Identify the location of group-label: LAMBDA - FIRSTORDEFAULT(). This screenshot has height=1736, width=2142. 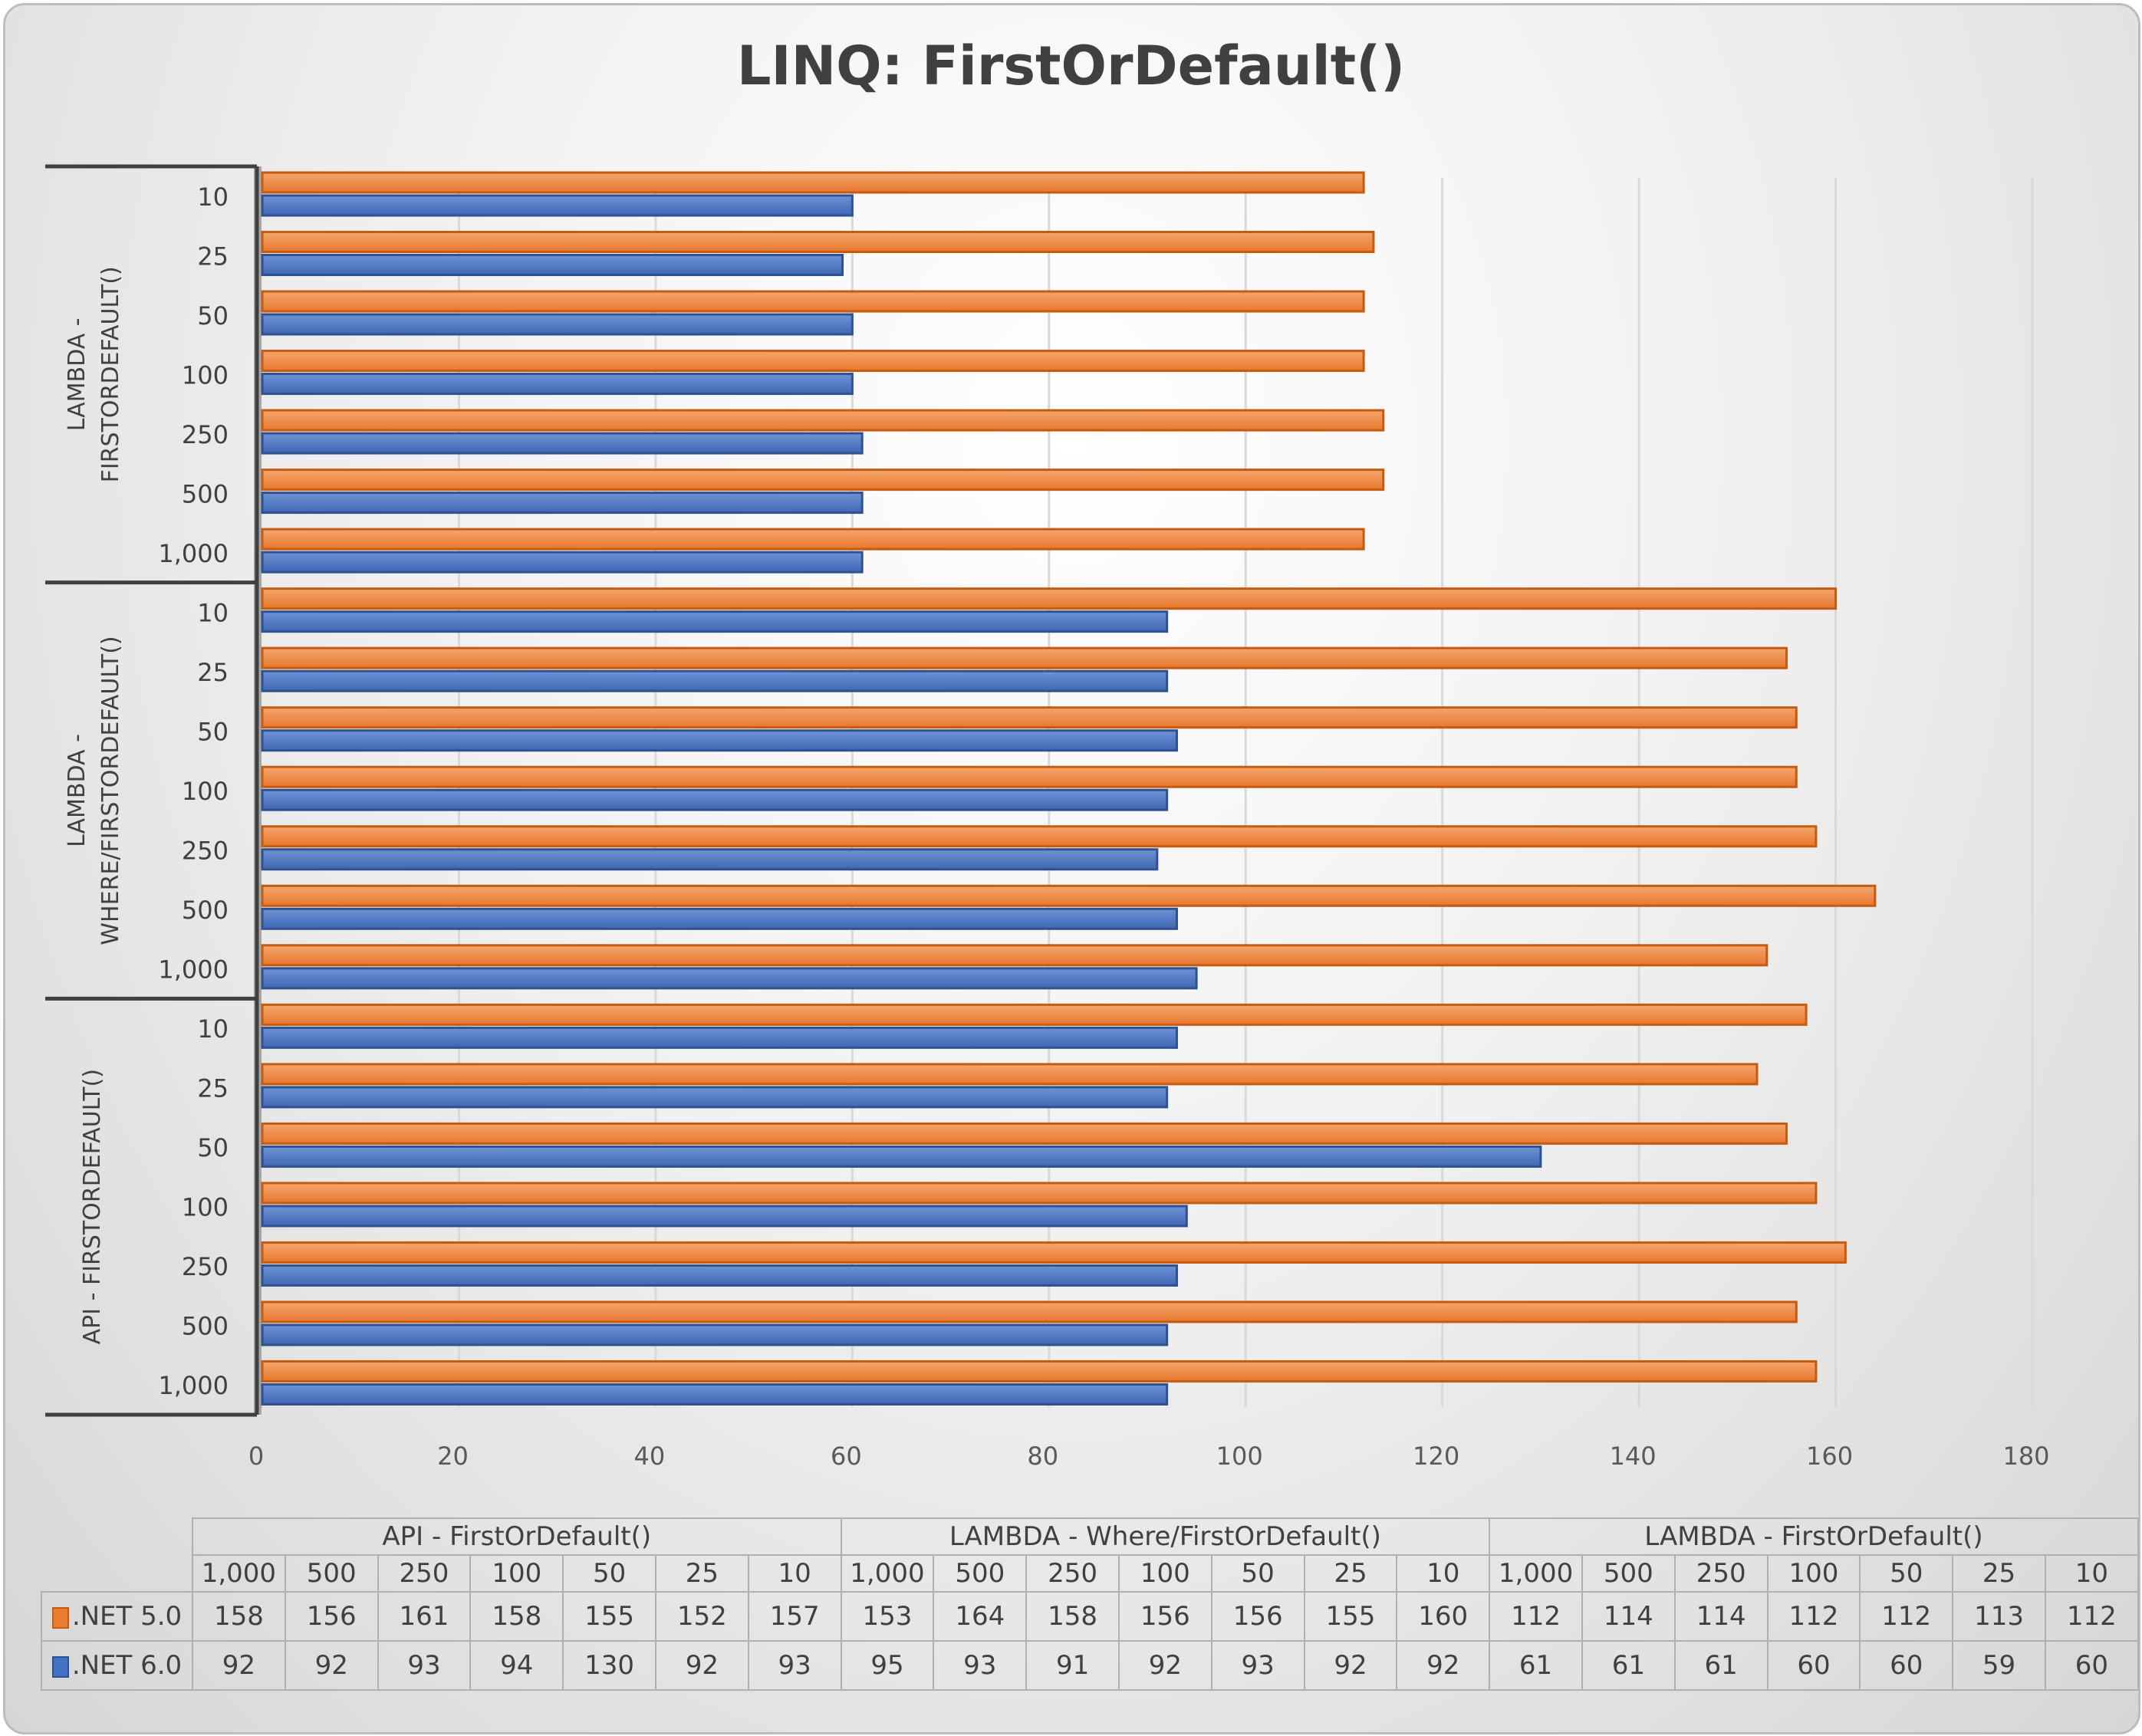
(94, 374).